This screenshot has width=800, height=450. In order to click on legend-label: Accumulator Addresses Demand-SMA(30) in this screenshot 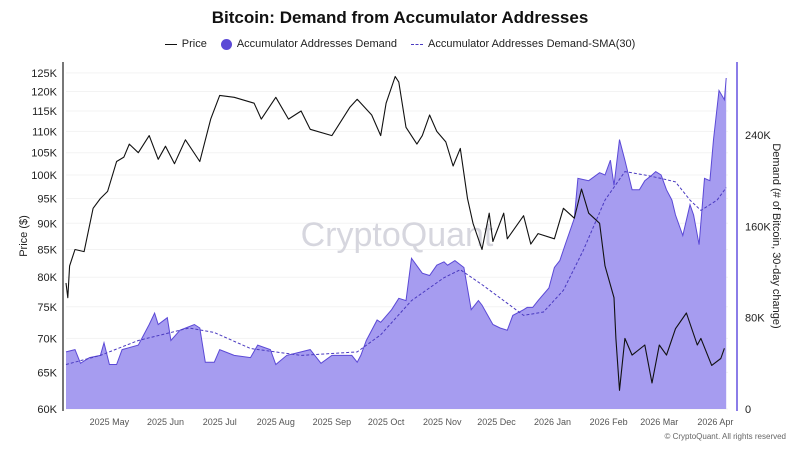, I will do `click(532, 44)`.